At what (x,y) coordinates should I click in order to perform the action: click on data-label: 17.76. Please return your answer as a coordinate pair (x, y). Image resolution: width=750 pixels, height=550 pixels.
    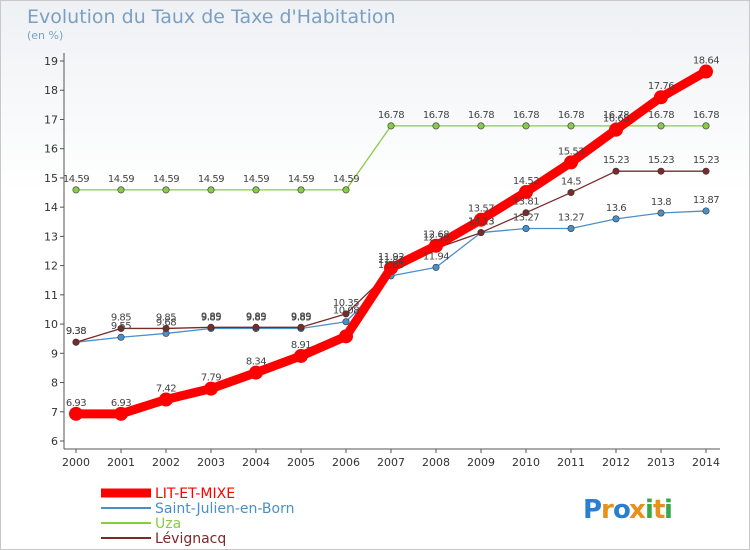
    Looking at the image, I should click on (661, 86).